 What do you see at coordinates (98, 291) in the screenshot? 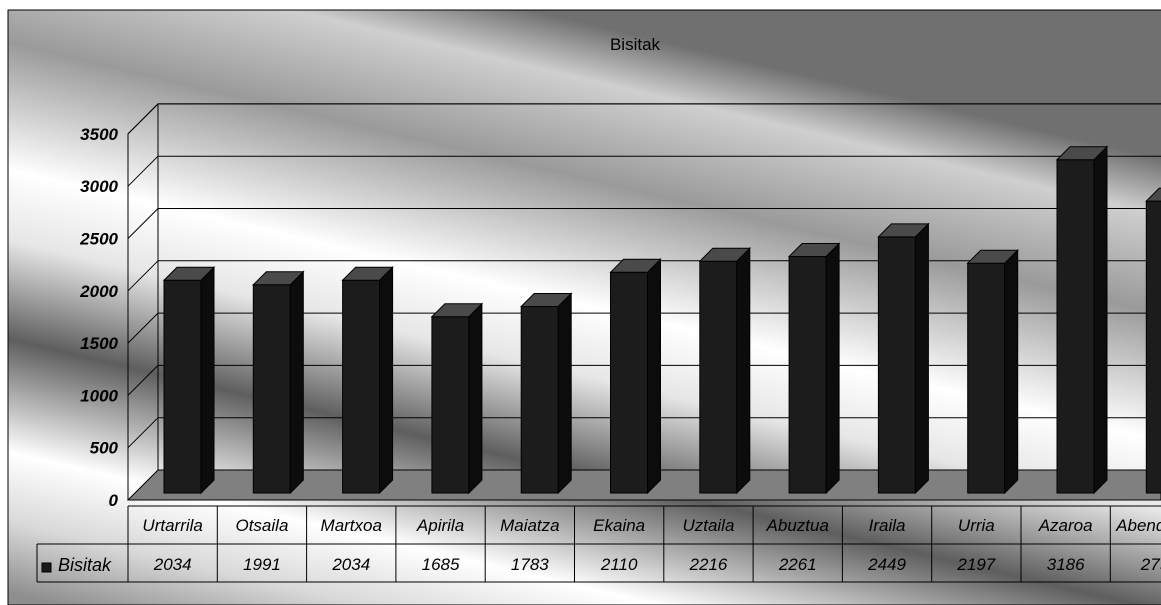
I see `y-tick-label: 2000` at bounding box center [98, 291].